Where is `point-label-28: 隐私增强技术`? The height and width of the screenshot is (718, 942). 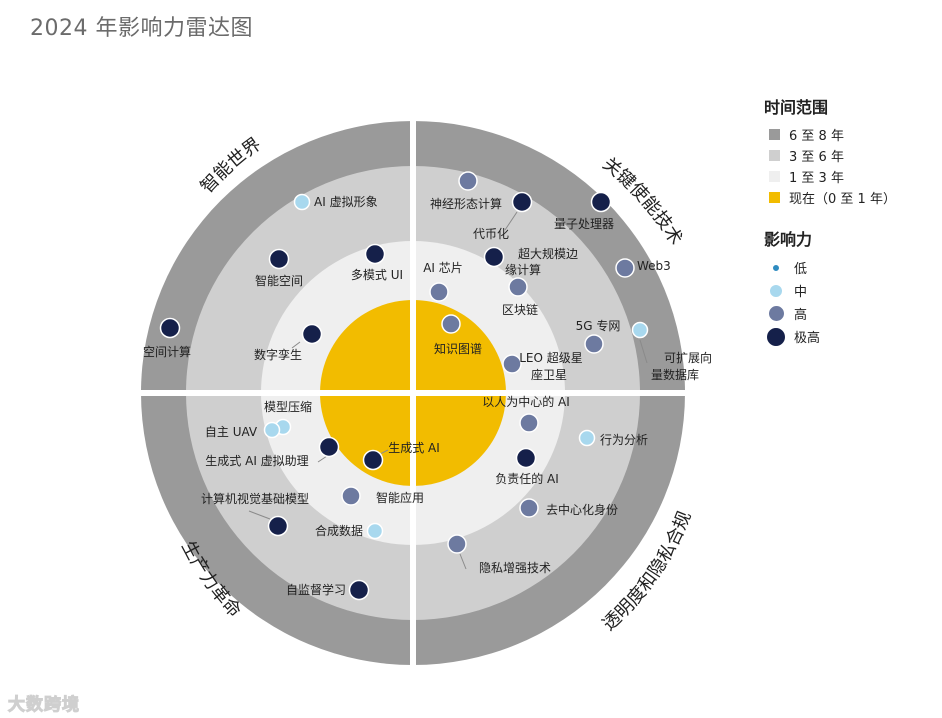 point-label-28: 隐私增强技术 is located at coordinates (515, 568).